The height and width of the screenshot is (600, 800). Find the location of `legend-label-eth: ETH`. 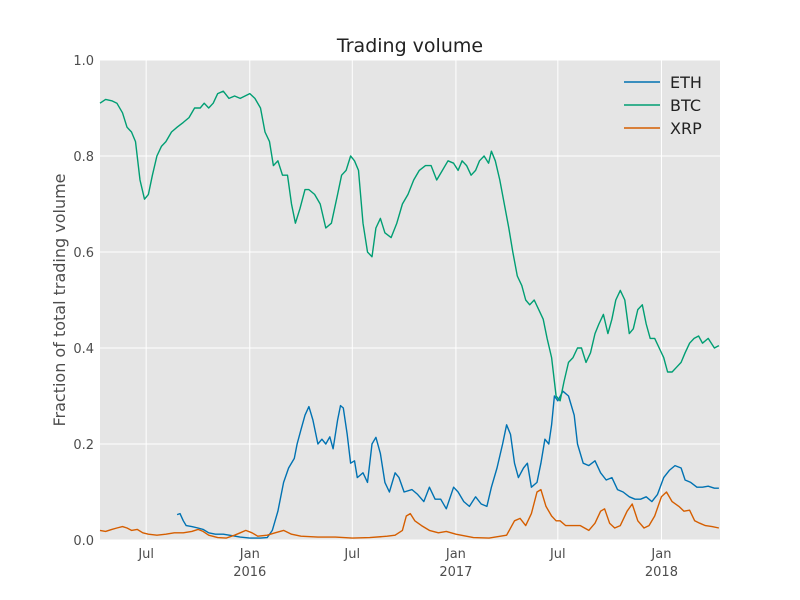

legend-label-eth: ETH is located at coordinates (686, 82).